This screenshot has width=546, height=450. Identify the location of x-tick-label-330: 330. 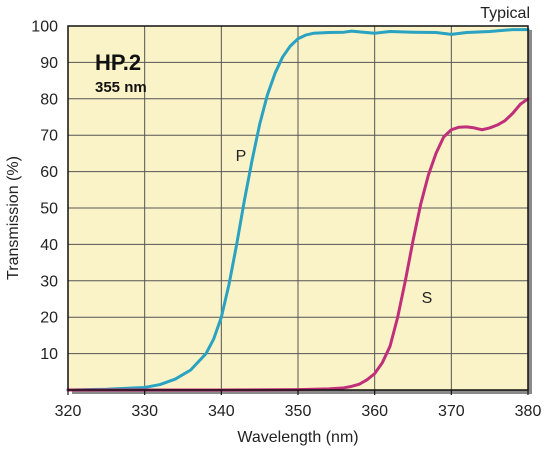
(144, 411).